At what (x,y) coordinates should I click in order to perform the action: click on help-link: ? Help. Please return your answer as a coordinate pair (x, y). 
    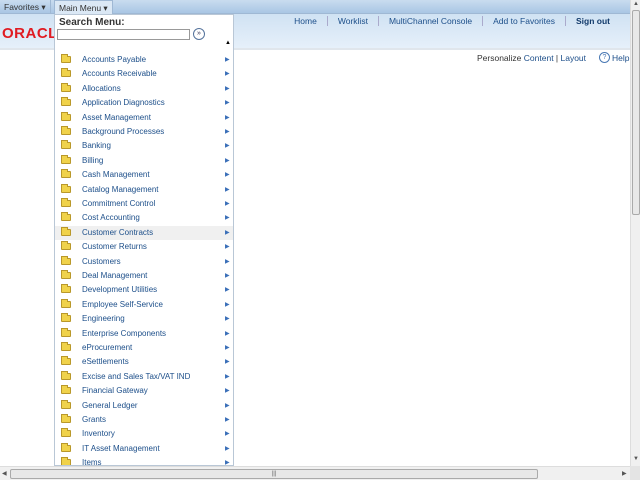
    Looking at the image, I should click on (614, 57).